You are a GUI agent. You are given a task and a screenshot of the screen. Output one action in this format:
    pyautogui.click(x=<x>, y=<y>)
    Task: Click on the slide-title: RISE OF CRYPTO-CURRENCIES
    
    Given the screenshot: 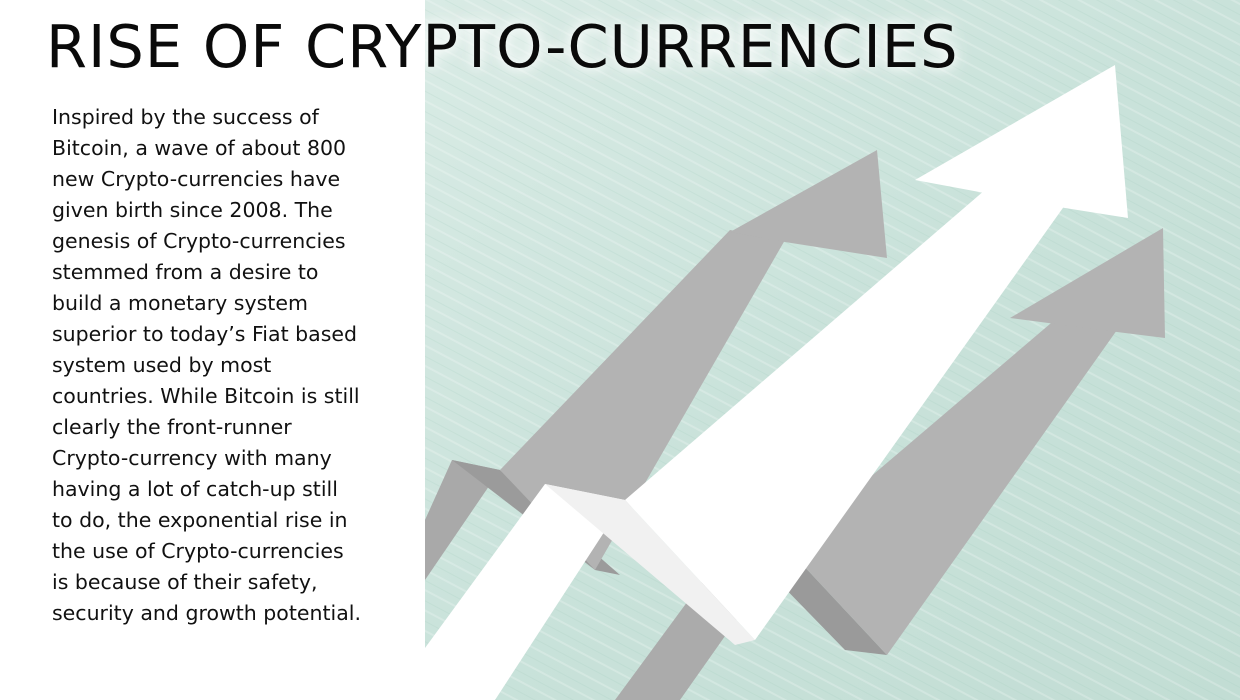 What is the action you would take?
    pyautogui.click(x=502, y=46)
    